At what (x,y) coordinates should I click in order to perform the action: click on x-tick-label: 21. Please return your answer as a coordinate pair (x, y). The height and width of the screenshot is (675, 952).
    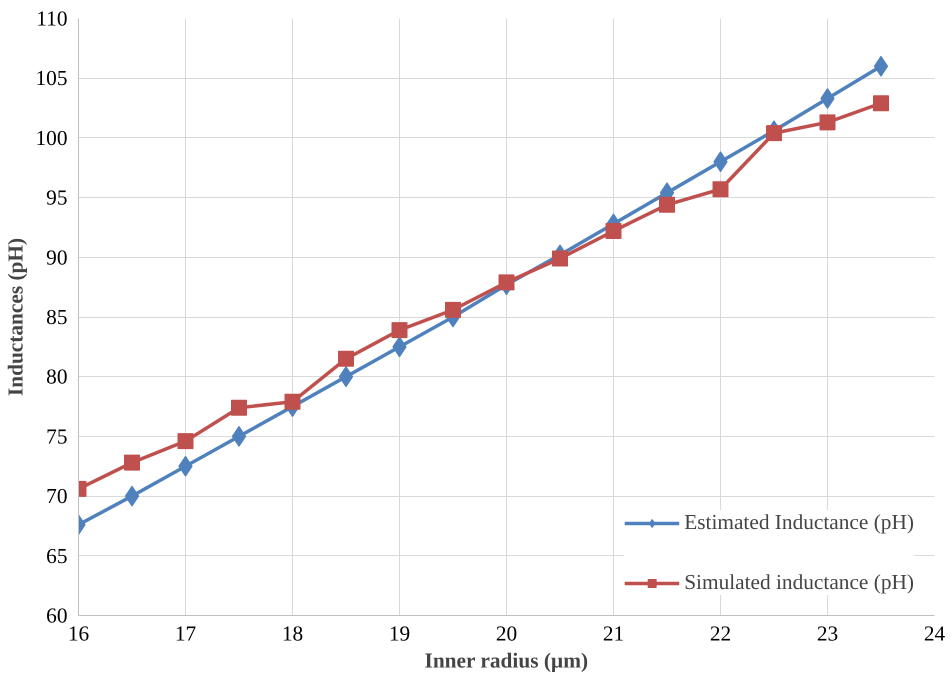
    Looking at the image, I should click on (613, 634).